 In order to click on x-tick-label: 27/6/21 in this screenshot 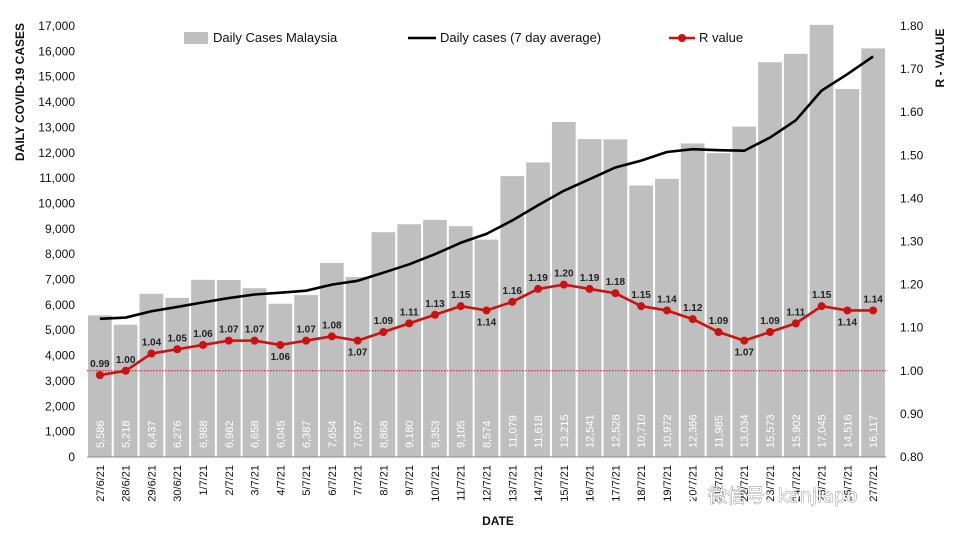, I will do `click(101, 483)`.